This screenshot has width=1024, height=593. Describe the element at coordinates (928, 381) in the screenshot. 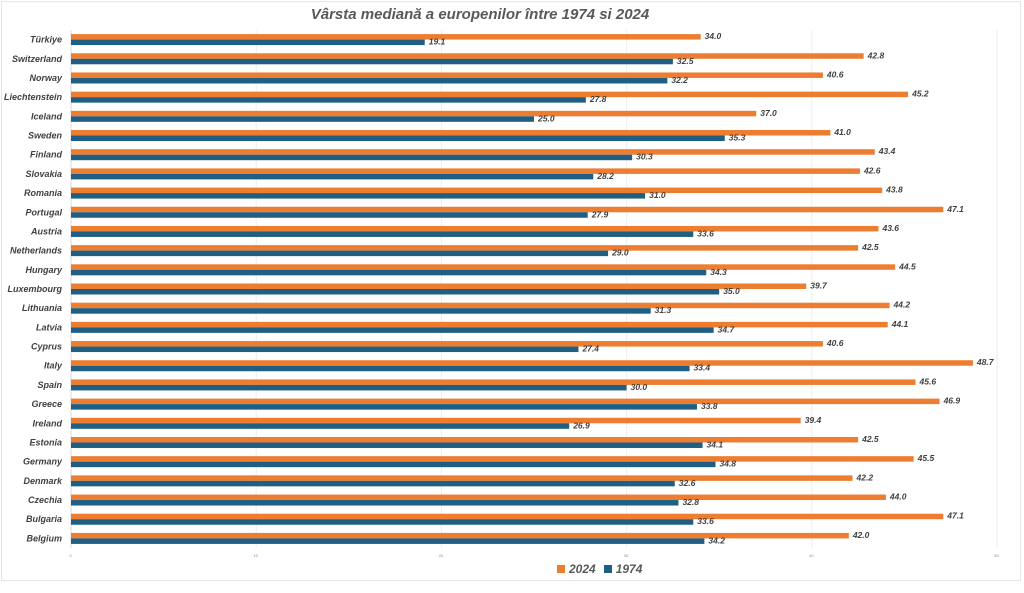

I see `data-label-2024: 45.6` at that location.